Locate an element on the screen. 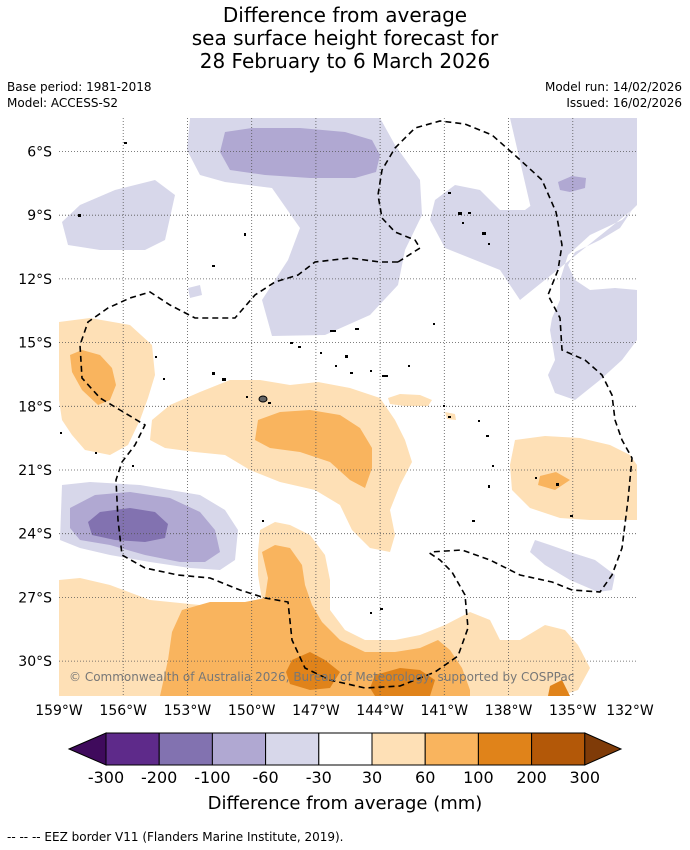 The height and width of the screenshot is (850, 690). colorbar-tick-label: -30 is located at coordinates (319, 777).